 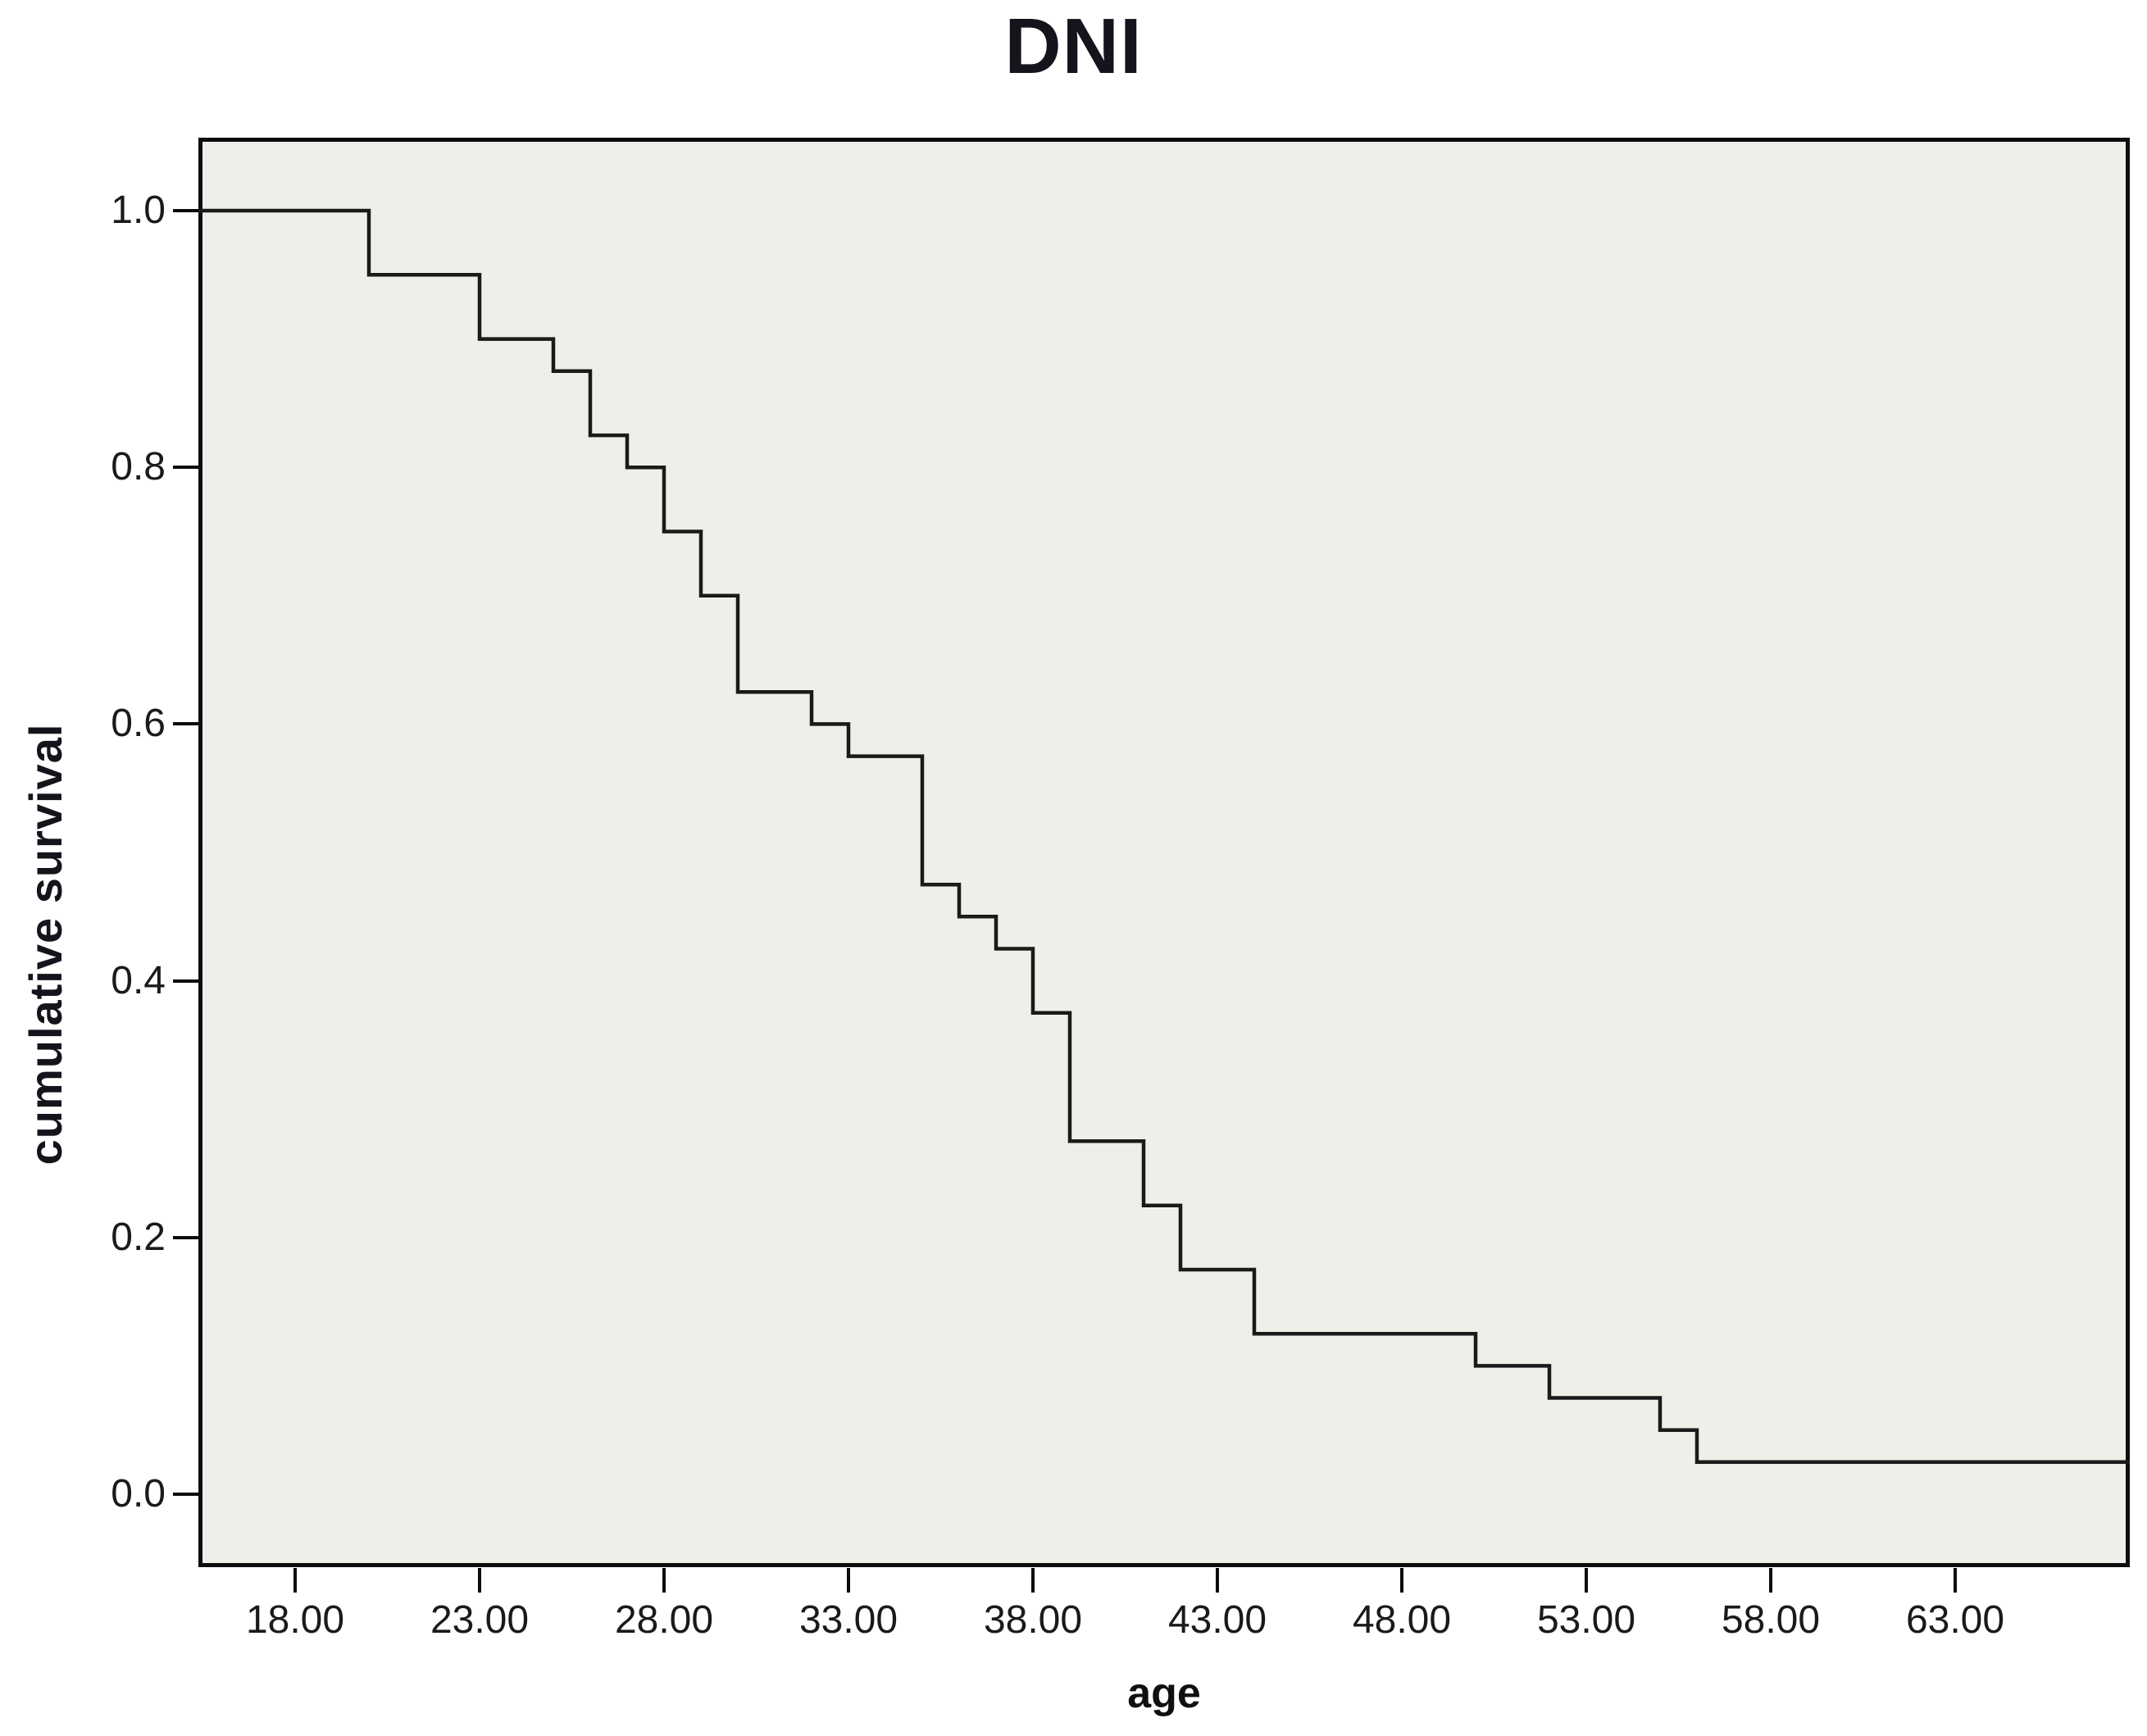 What do you see at coordinates (1033, 1620) in the screenshot?
I see `x-tick-label: 38.00` at bounding box center [1033, 1620].